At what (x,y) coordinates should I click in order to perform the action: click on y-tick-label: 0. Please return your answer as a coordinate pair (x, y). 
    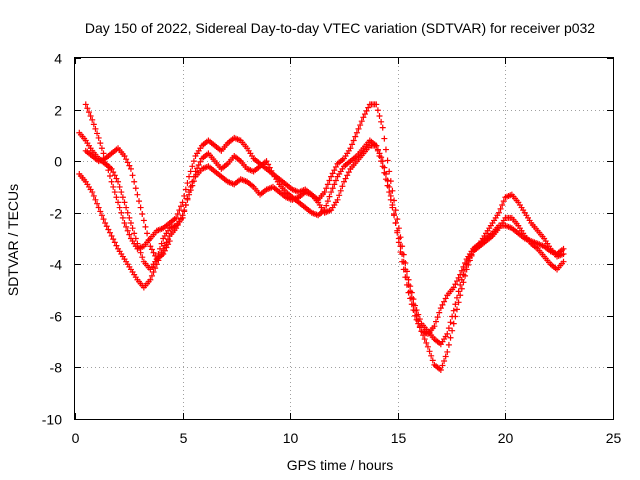
    Looking at the image, I should click on (58, 162).